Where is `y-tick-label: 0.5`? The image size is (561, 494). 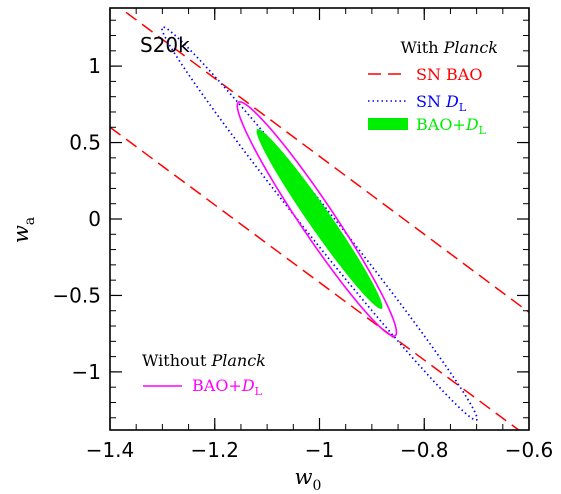
y-tick-label: 0.5 is located at coordinates (85, 143).